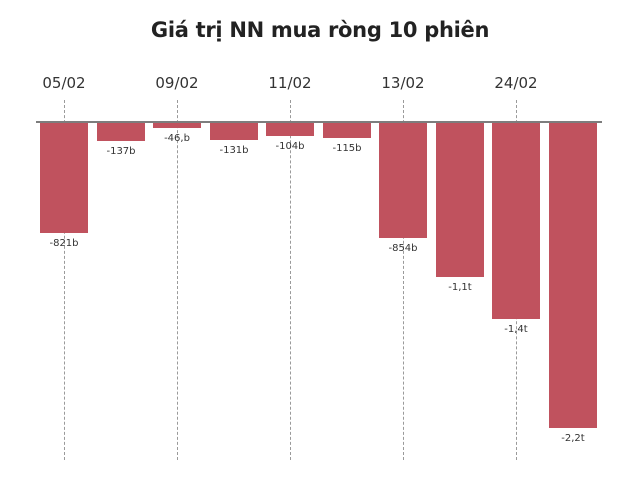 Image resolution: width=640 pixels, height=479 pixels. Describe the element at coordinates (347, 148) in the screenshot. I see `bar-value-label: -115b` at that location.